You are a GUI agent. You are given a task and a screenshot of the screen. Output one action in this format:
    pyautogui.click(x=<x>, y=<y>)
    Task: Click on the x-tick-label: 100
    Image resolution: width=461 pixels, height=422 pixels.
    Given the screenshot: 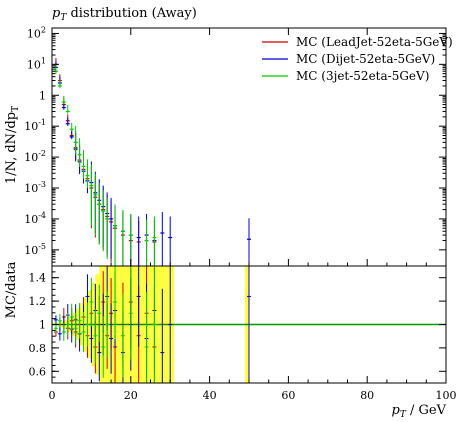 What is the action you would take?
    pyautogui.click(x=446, y=395)
    